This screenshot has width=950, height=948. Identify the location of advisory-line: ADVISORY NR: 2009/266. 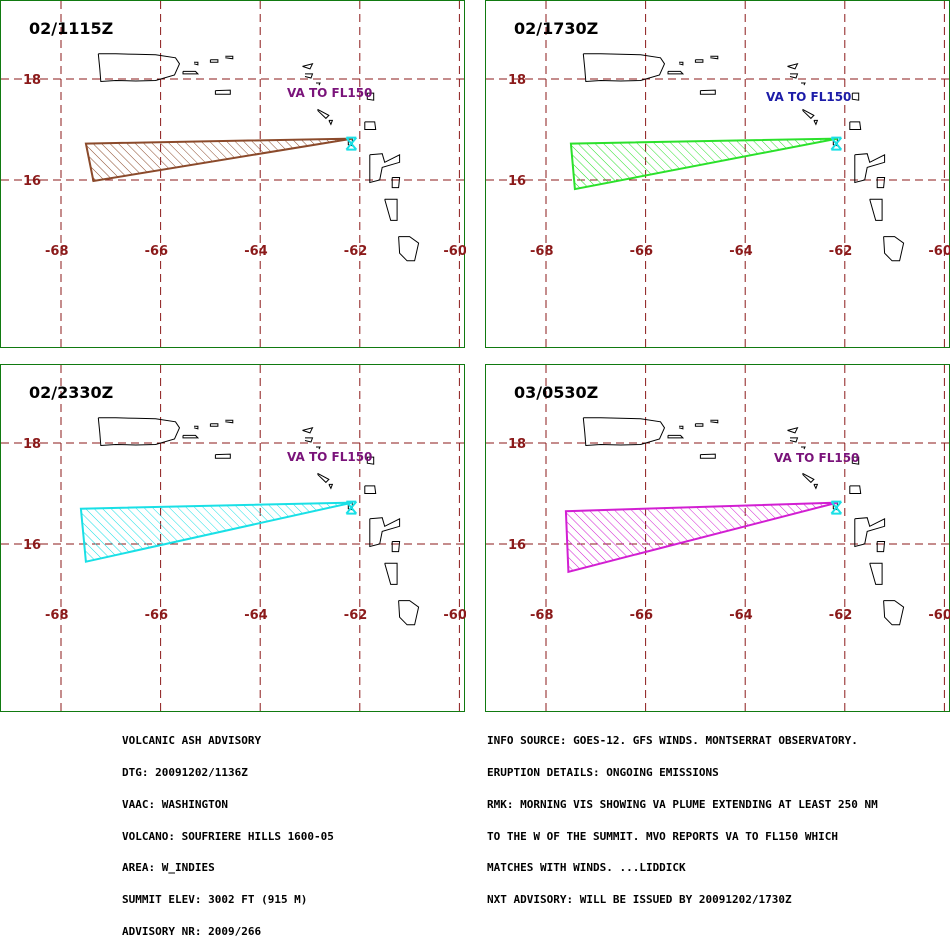
(192, 931).